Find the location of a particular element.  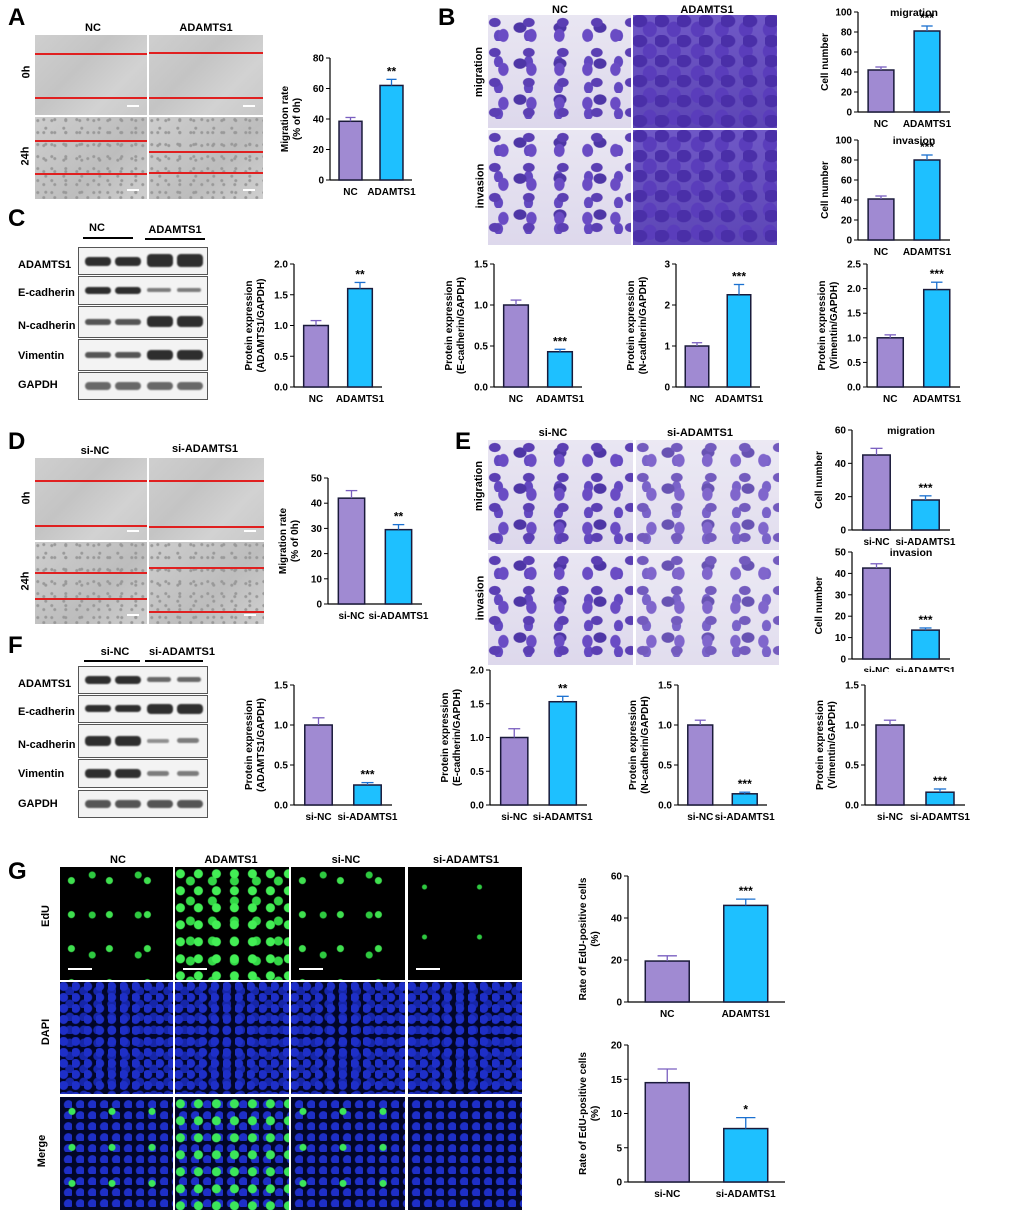

blot-f-gapdh is located at coordinates (143, 804).